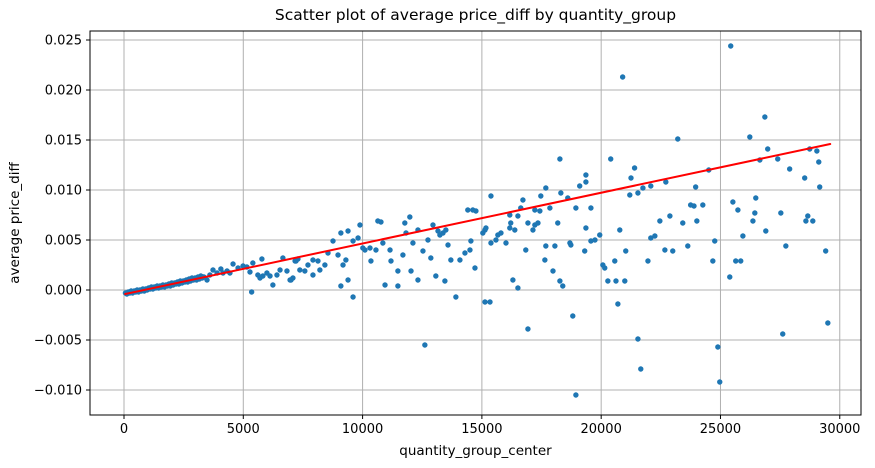  I want to click on x-tick-label: 10000, so click(362, 429).